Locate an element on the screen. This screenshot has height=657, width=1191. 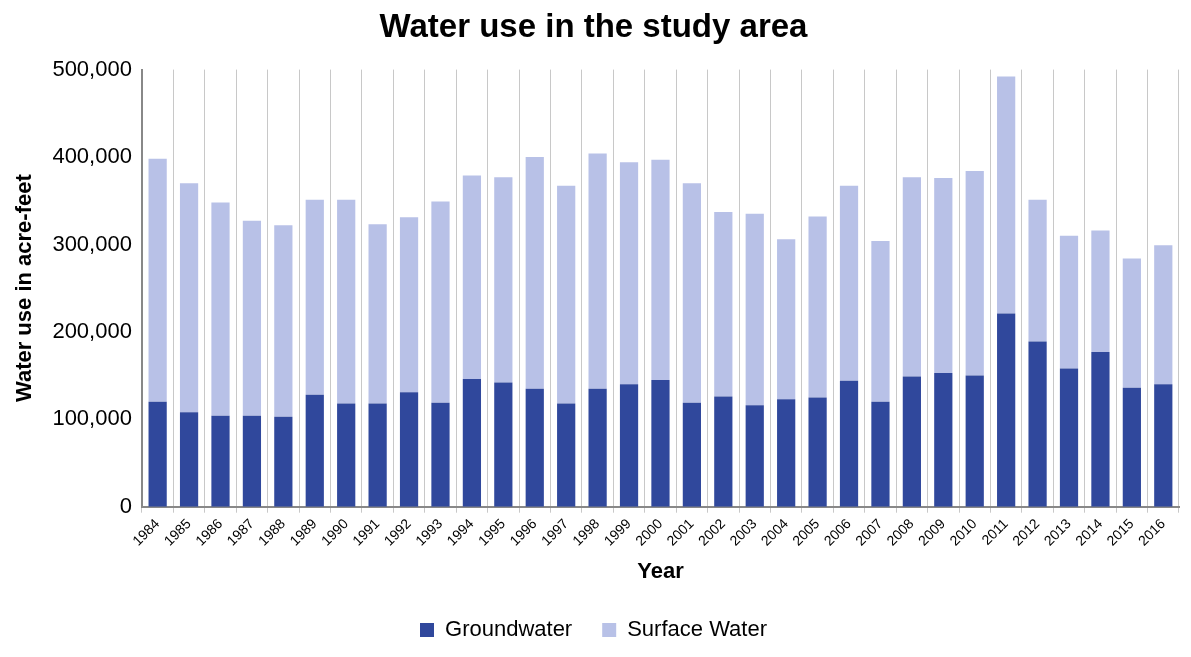
chart-title: Water use in the study area is located at coordinates (594, 25).